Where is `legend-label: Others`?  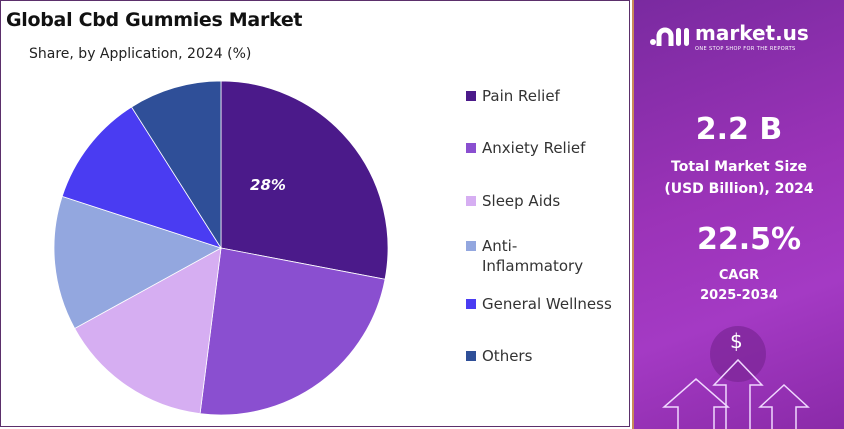 legend-label: Others is located at coordinates (507, 356).